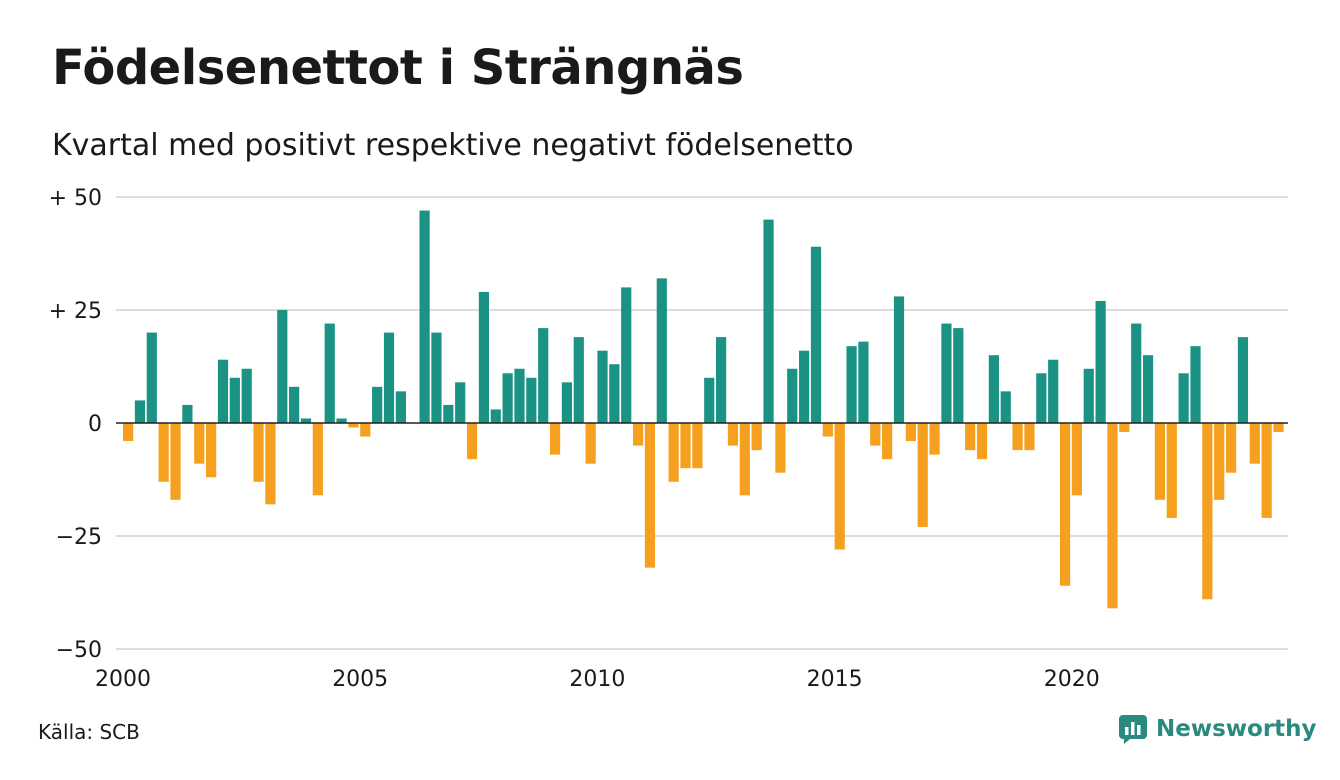 The height and width of the screenshot is (780, 1340). I want to click on y-tick-label: −50, so click(79, 650).